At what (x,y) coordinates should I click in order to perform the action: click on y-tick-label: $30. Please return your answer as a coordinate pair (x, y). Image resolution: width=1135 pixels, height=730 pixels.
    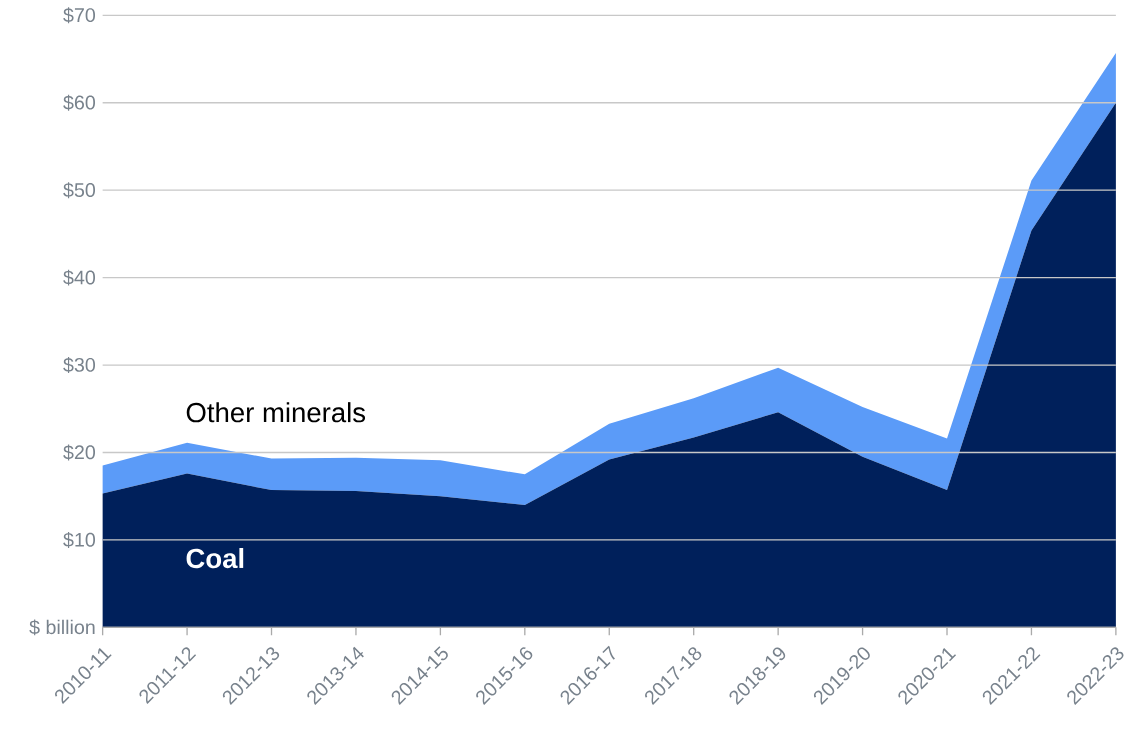
    Looking at the image, I should click on (79, 365).